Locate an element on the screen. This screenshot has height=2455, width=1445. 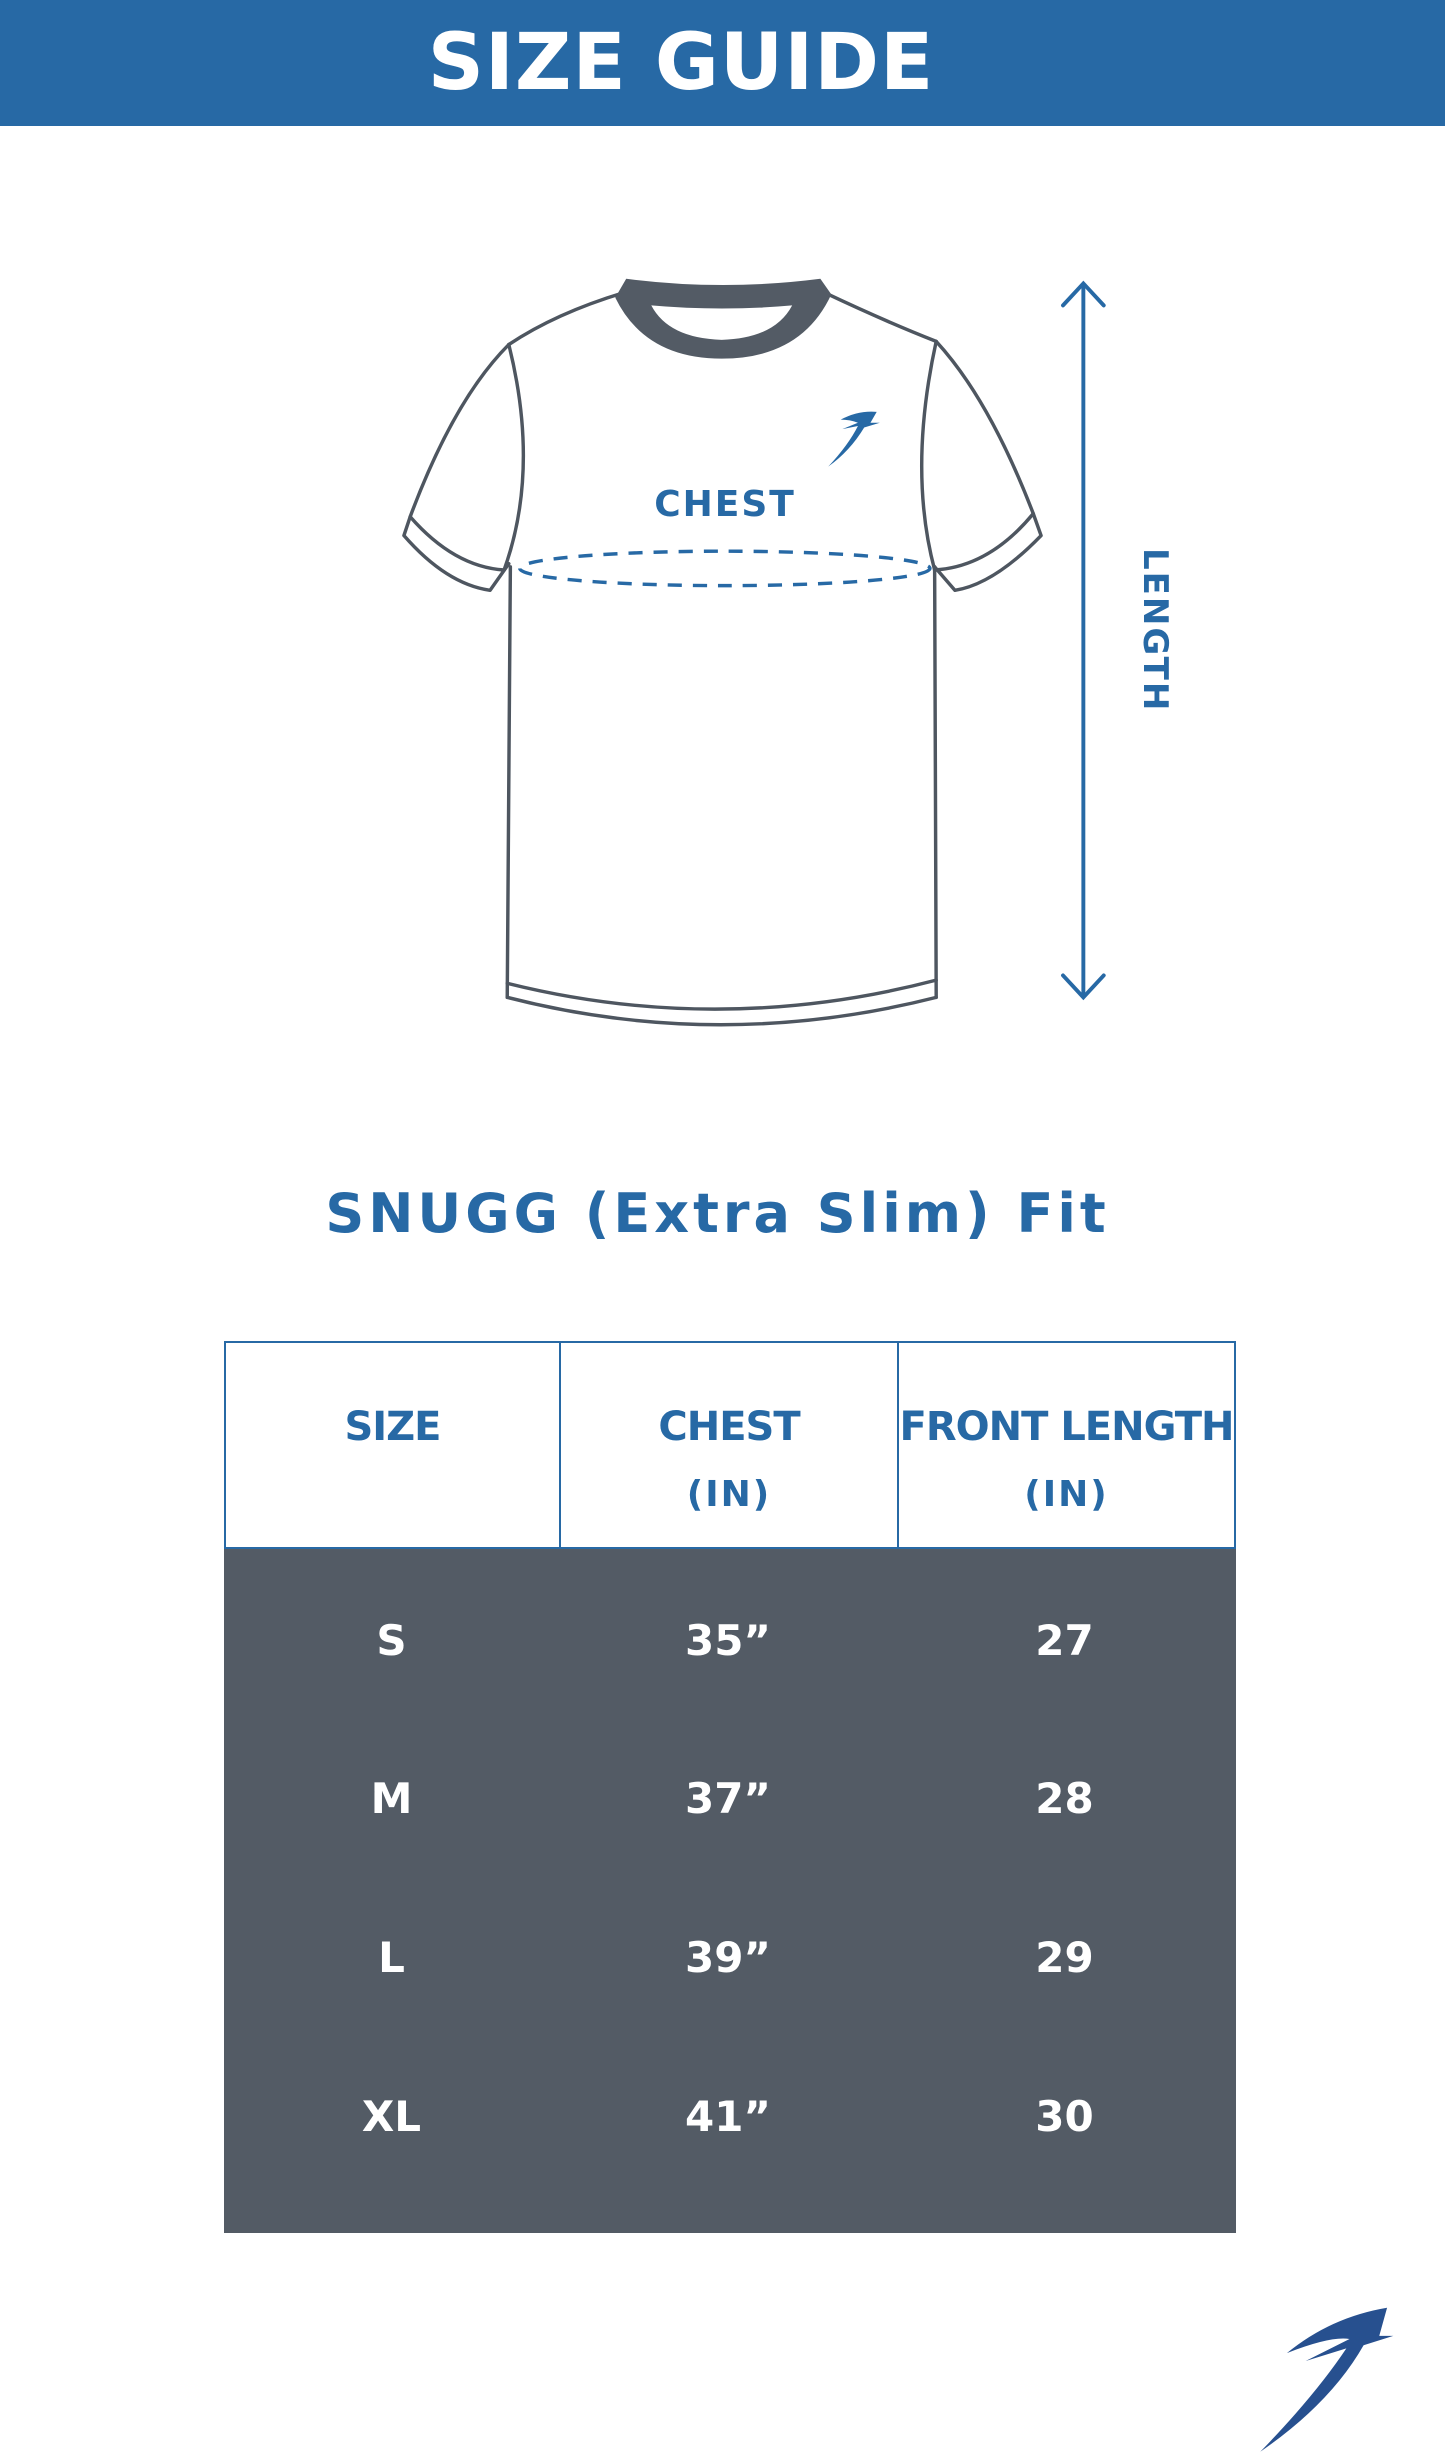
table-row: L 39” 29 is located at coordinates (730, 1958).